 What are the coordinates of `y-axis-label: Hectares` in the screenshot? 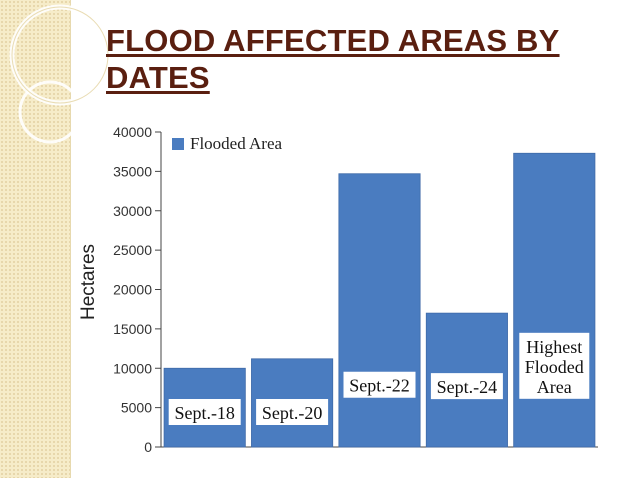 It's located at (88, 282).